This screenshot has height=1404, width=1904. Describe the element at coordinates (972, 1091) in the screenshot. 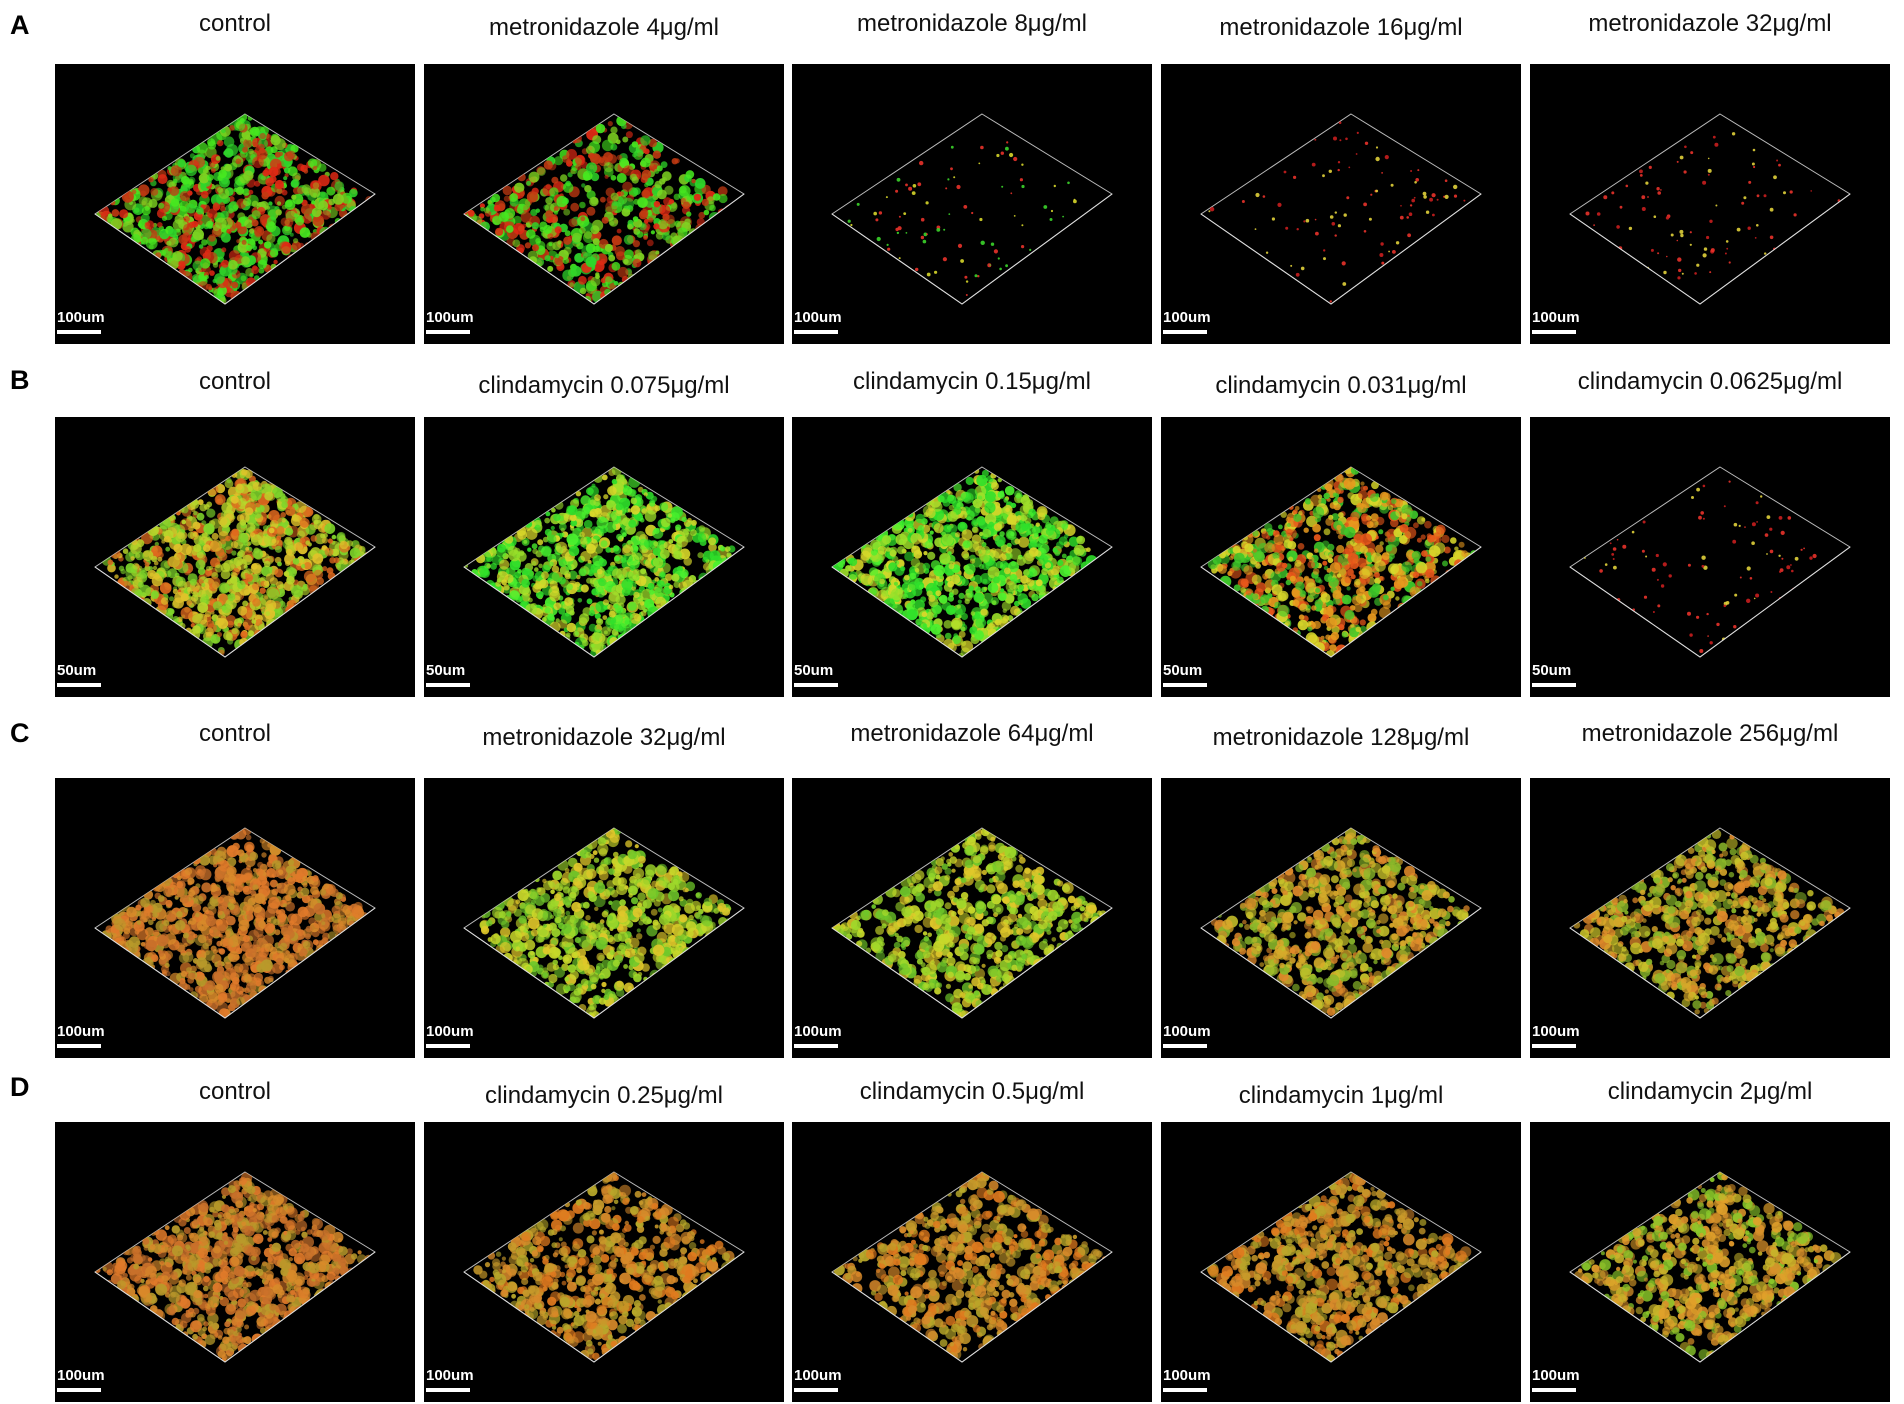

I see `panel-label: clindamycin 0.5μg/ml` at that location.